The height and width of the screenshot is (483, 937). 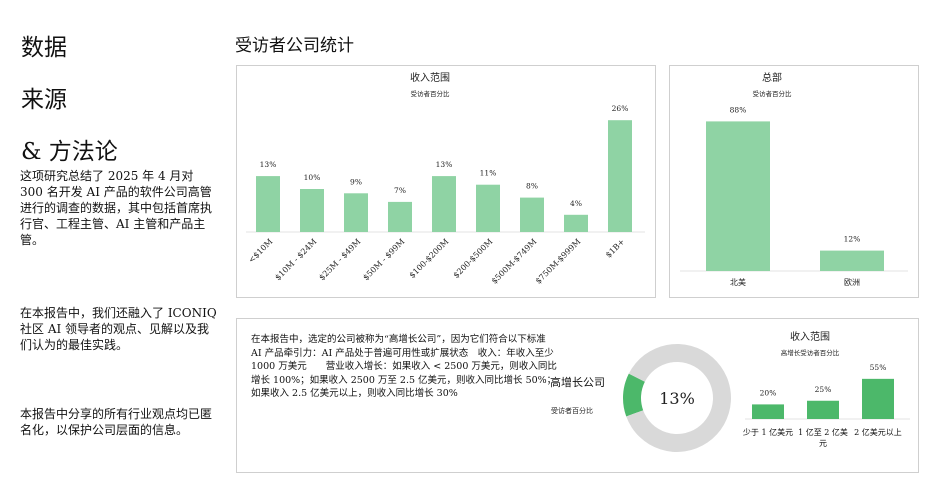 What do you see at coordinates (356, 181) in the screenshot?
I see `data-label: 9%` at bounding box center [356, 181].